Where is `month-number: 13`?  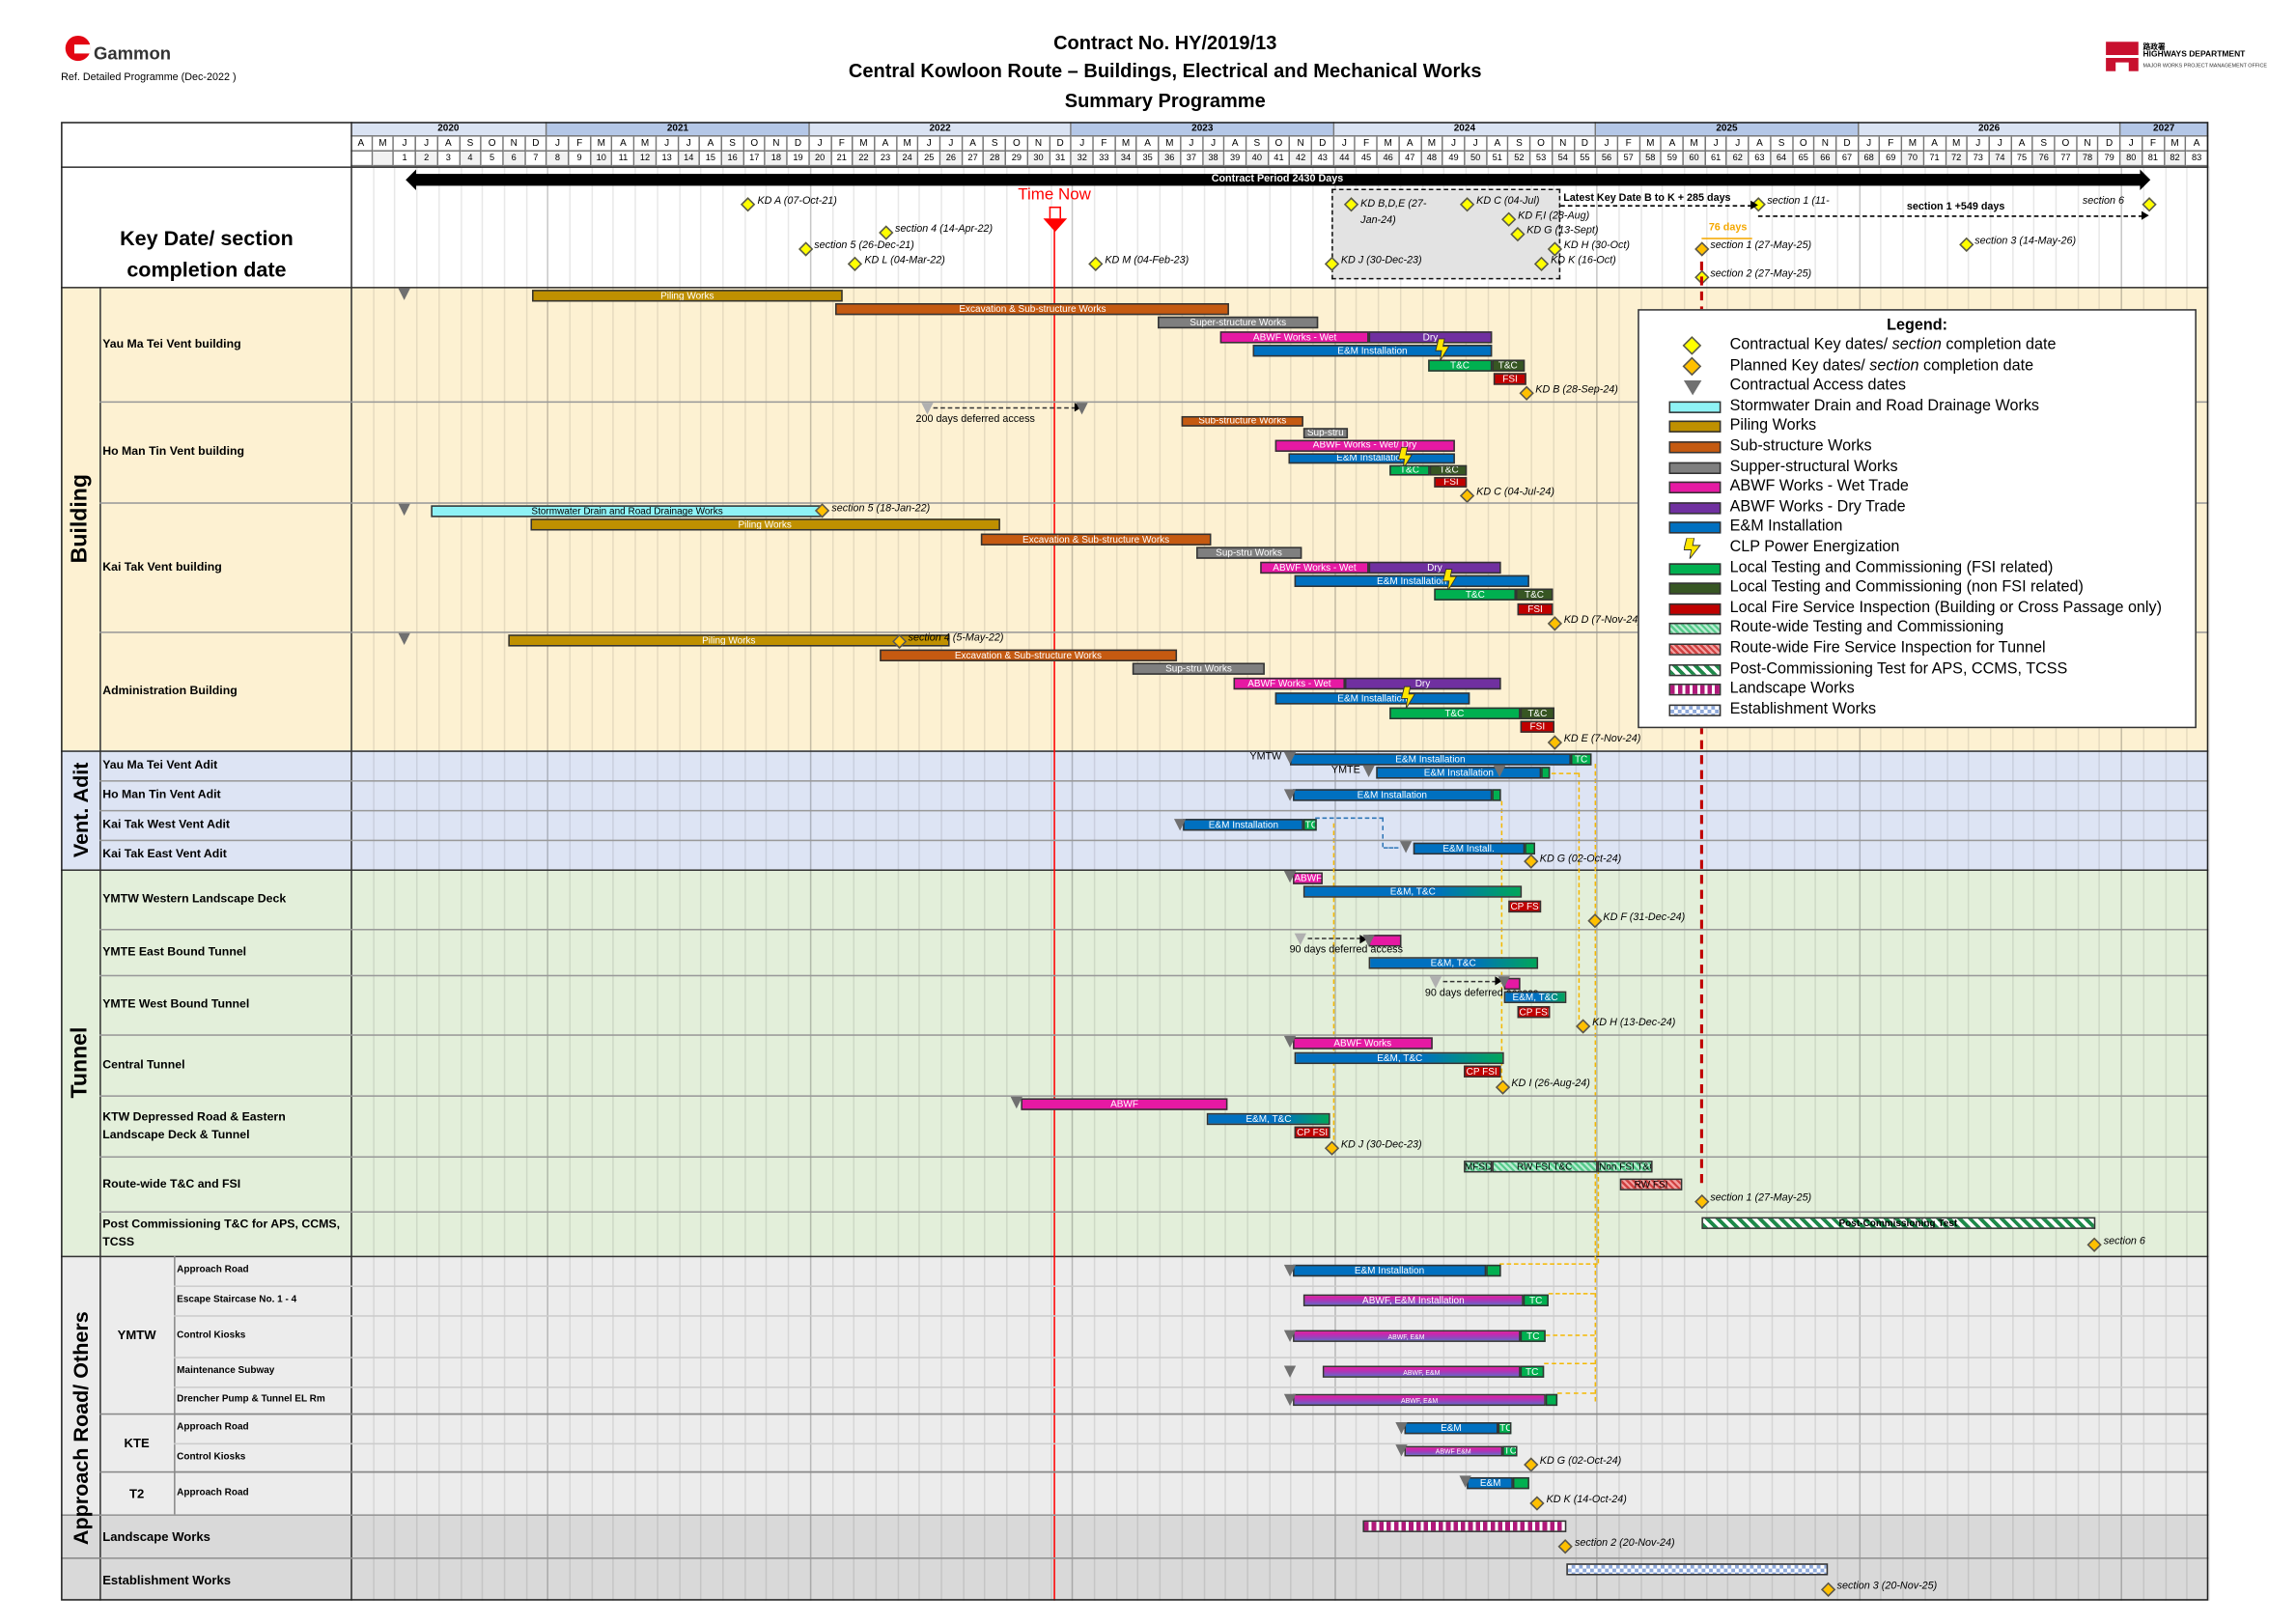 month-number: 13 is located at coordinates (668, 159).